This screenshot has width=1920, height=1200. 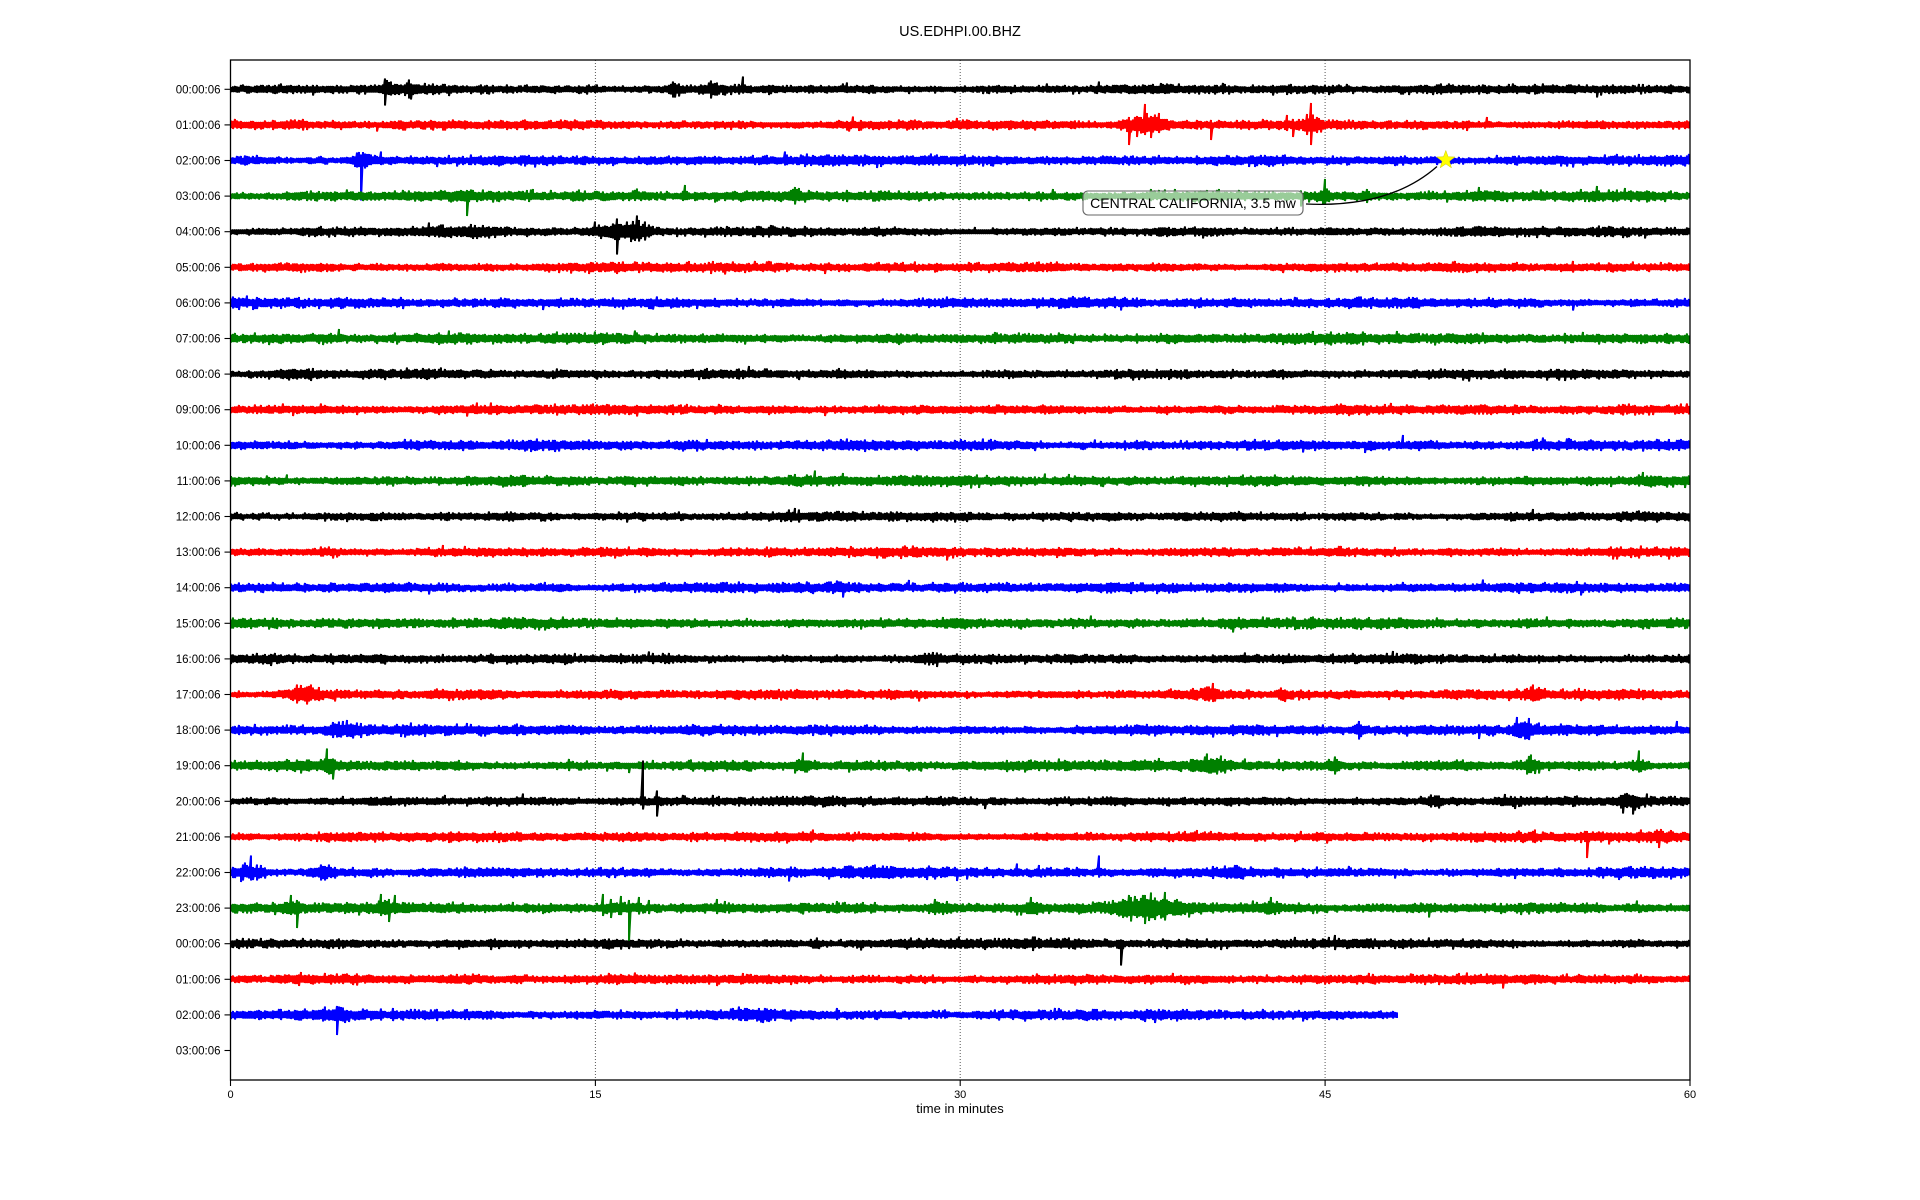 What do you see at coordinates (960, 1108) in the screenshot?
I see `svg-text: time in minutes` at bounding box center [960, 1108].